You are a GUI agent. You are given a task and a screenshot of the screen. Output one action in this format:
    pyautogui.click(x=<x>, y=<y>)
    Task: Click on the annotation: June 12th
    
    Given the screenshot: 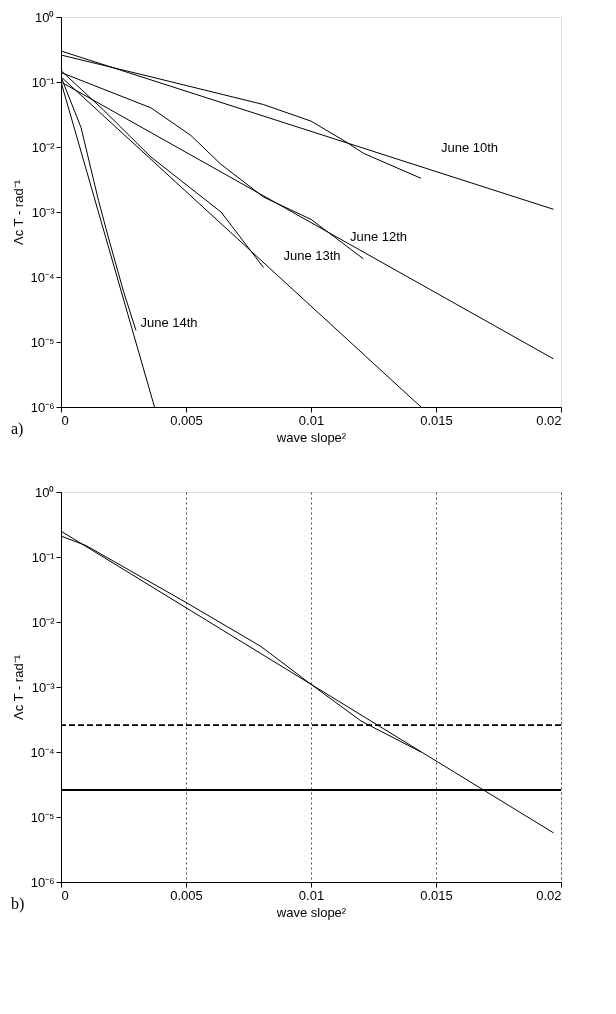 What is the action you would take?
    pyautogui.click(x=378, y=237)
    